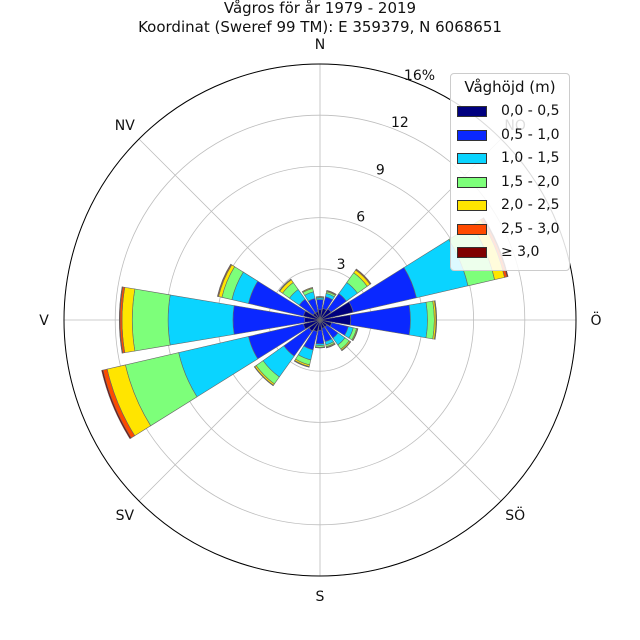 The image size is (640, 640). I want to click on direction-label: Ö, so click(595, 320).